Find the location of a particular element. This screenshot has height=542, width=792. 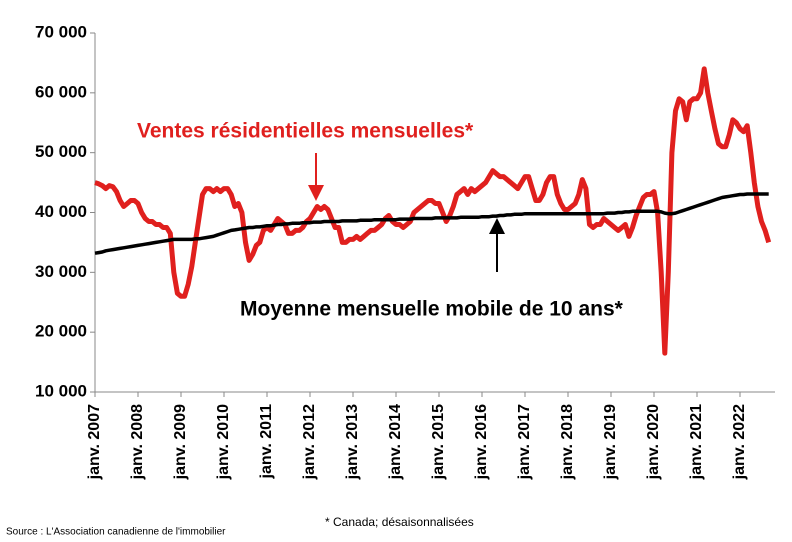

x-tick-label: janv. 2015 is located at coordinates (438, 442).